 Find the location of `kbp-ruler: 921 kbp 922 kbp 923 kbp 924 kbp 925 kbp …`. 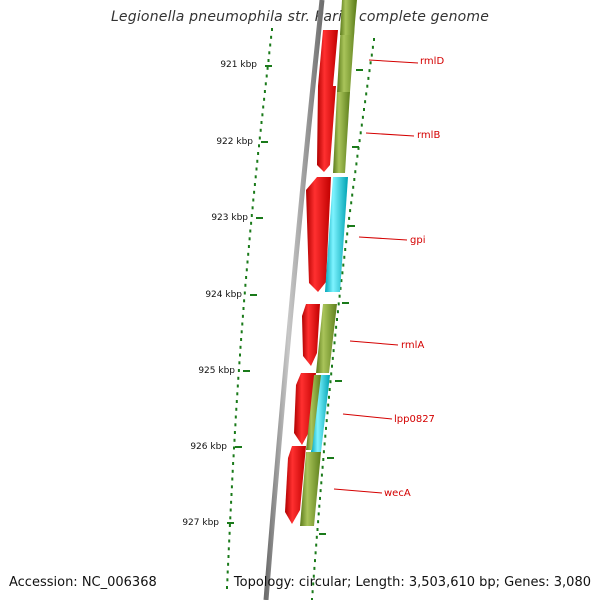

kbp-ruler: 921 kbp 922 kbp 923 kbp 924 kbp 925 kbp … is located at coordinates (227, 294).